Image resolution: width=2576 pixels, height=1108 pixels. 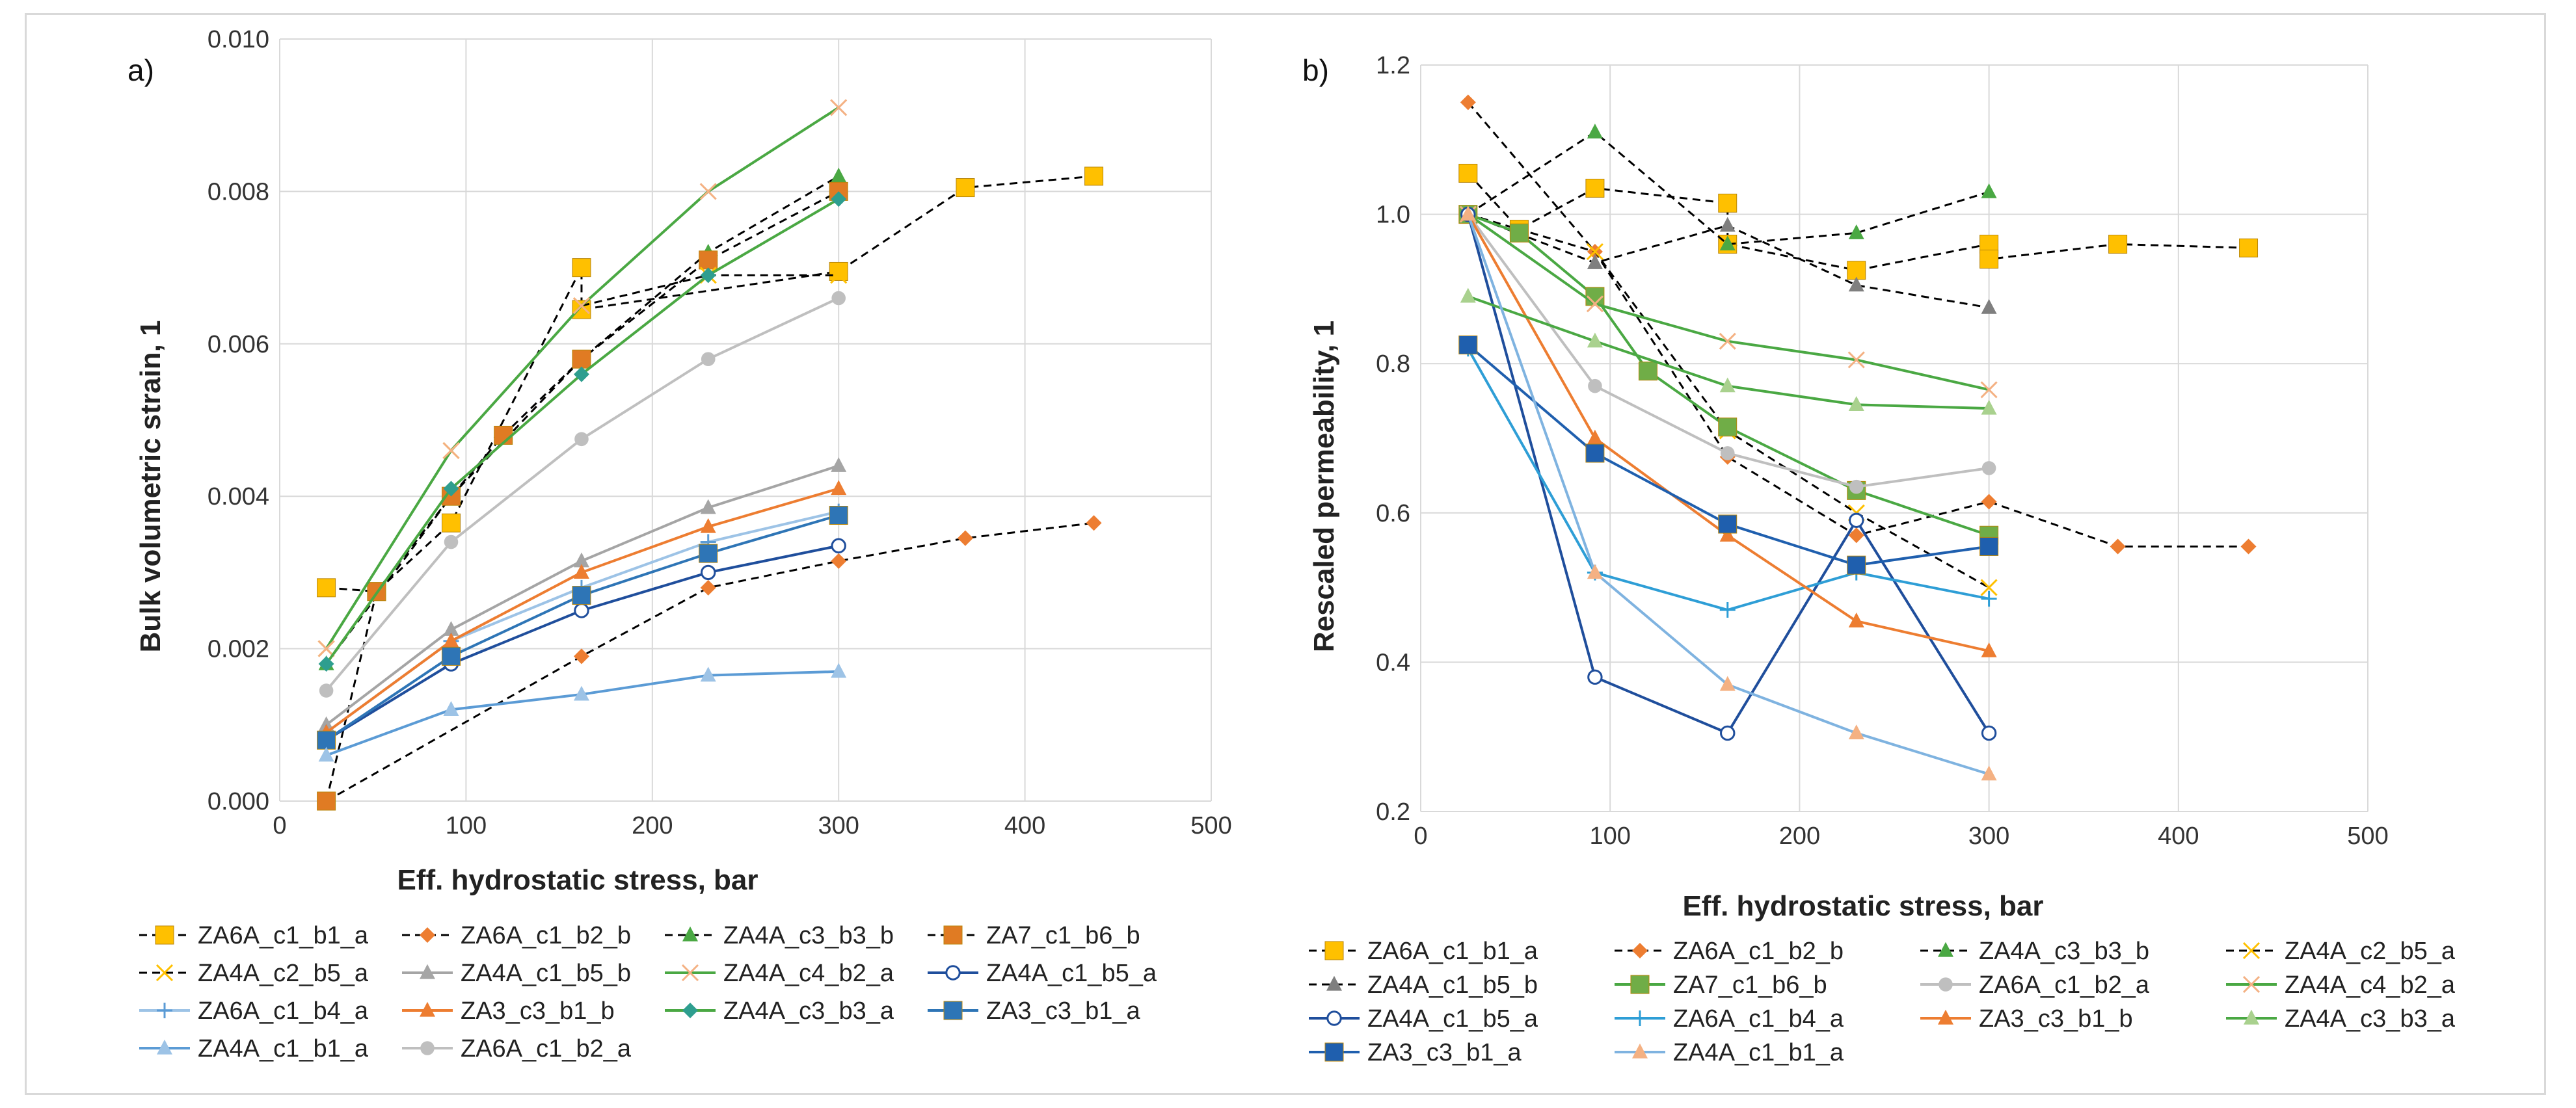 What do you see at coordinates (1034, 1011) in the screenshot?
I see `a-legend-item-za3-c3-b1-a: ZA3_c3_b1_a` at bounding box center [1034, 1011].